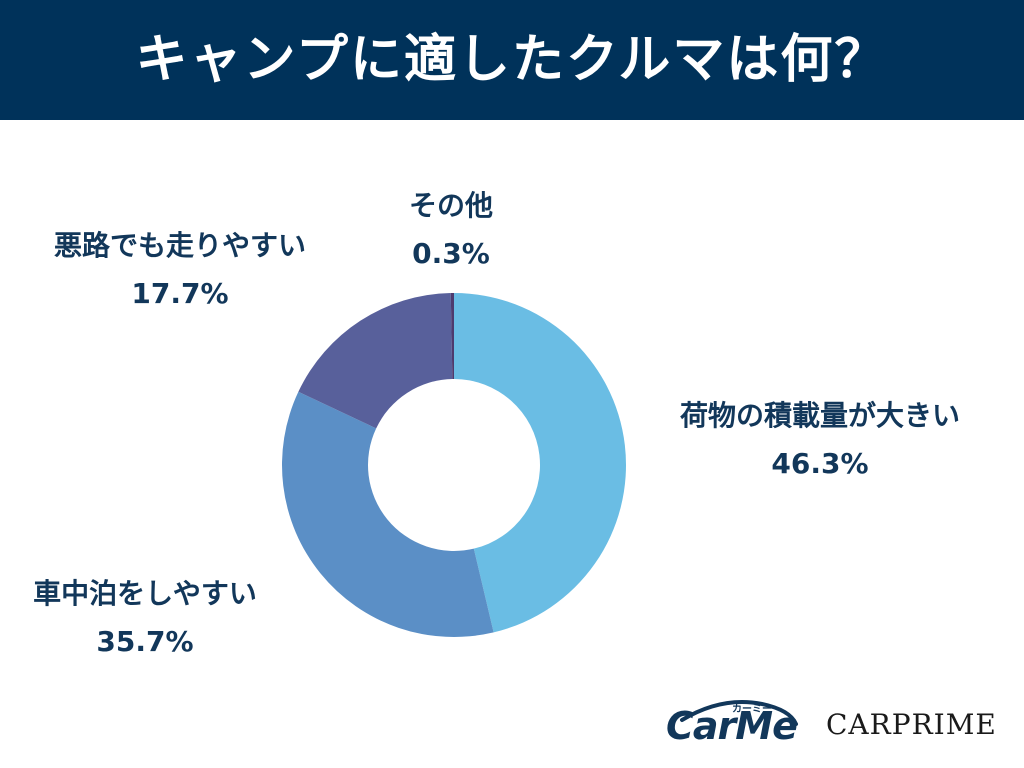 The image size is (1024, 768). I want to click on carprime-logo: CARPRIME, so click(911, 724).